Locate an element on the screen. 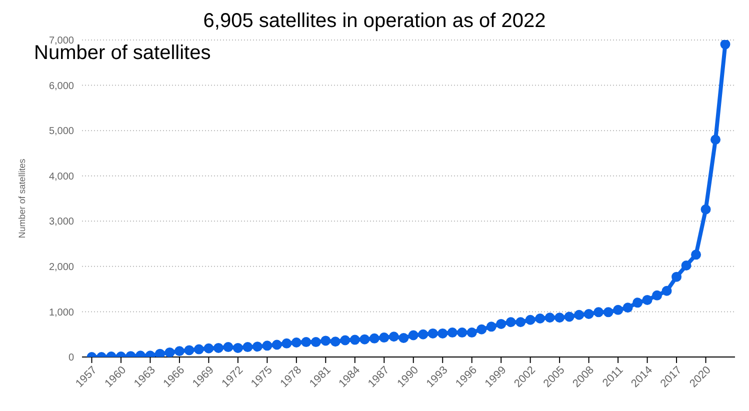  y-tick-label: 7,000 is located at coordinates (61, 41).